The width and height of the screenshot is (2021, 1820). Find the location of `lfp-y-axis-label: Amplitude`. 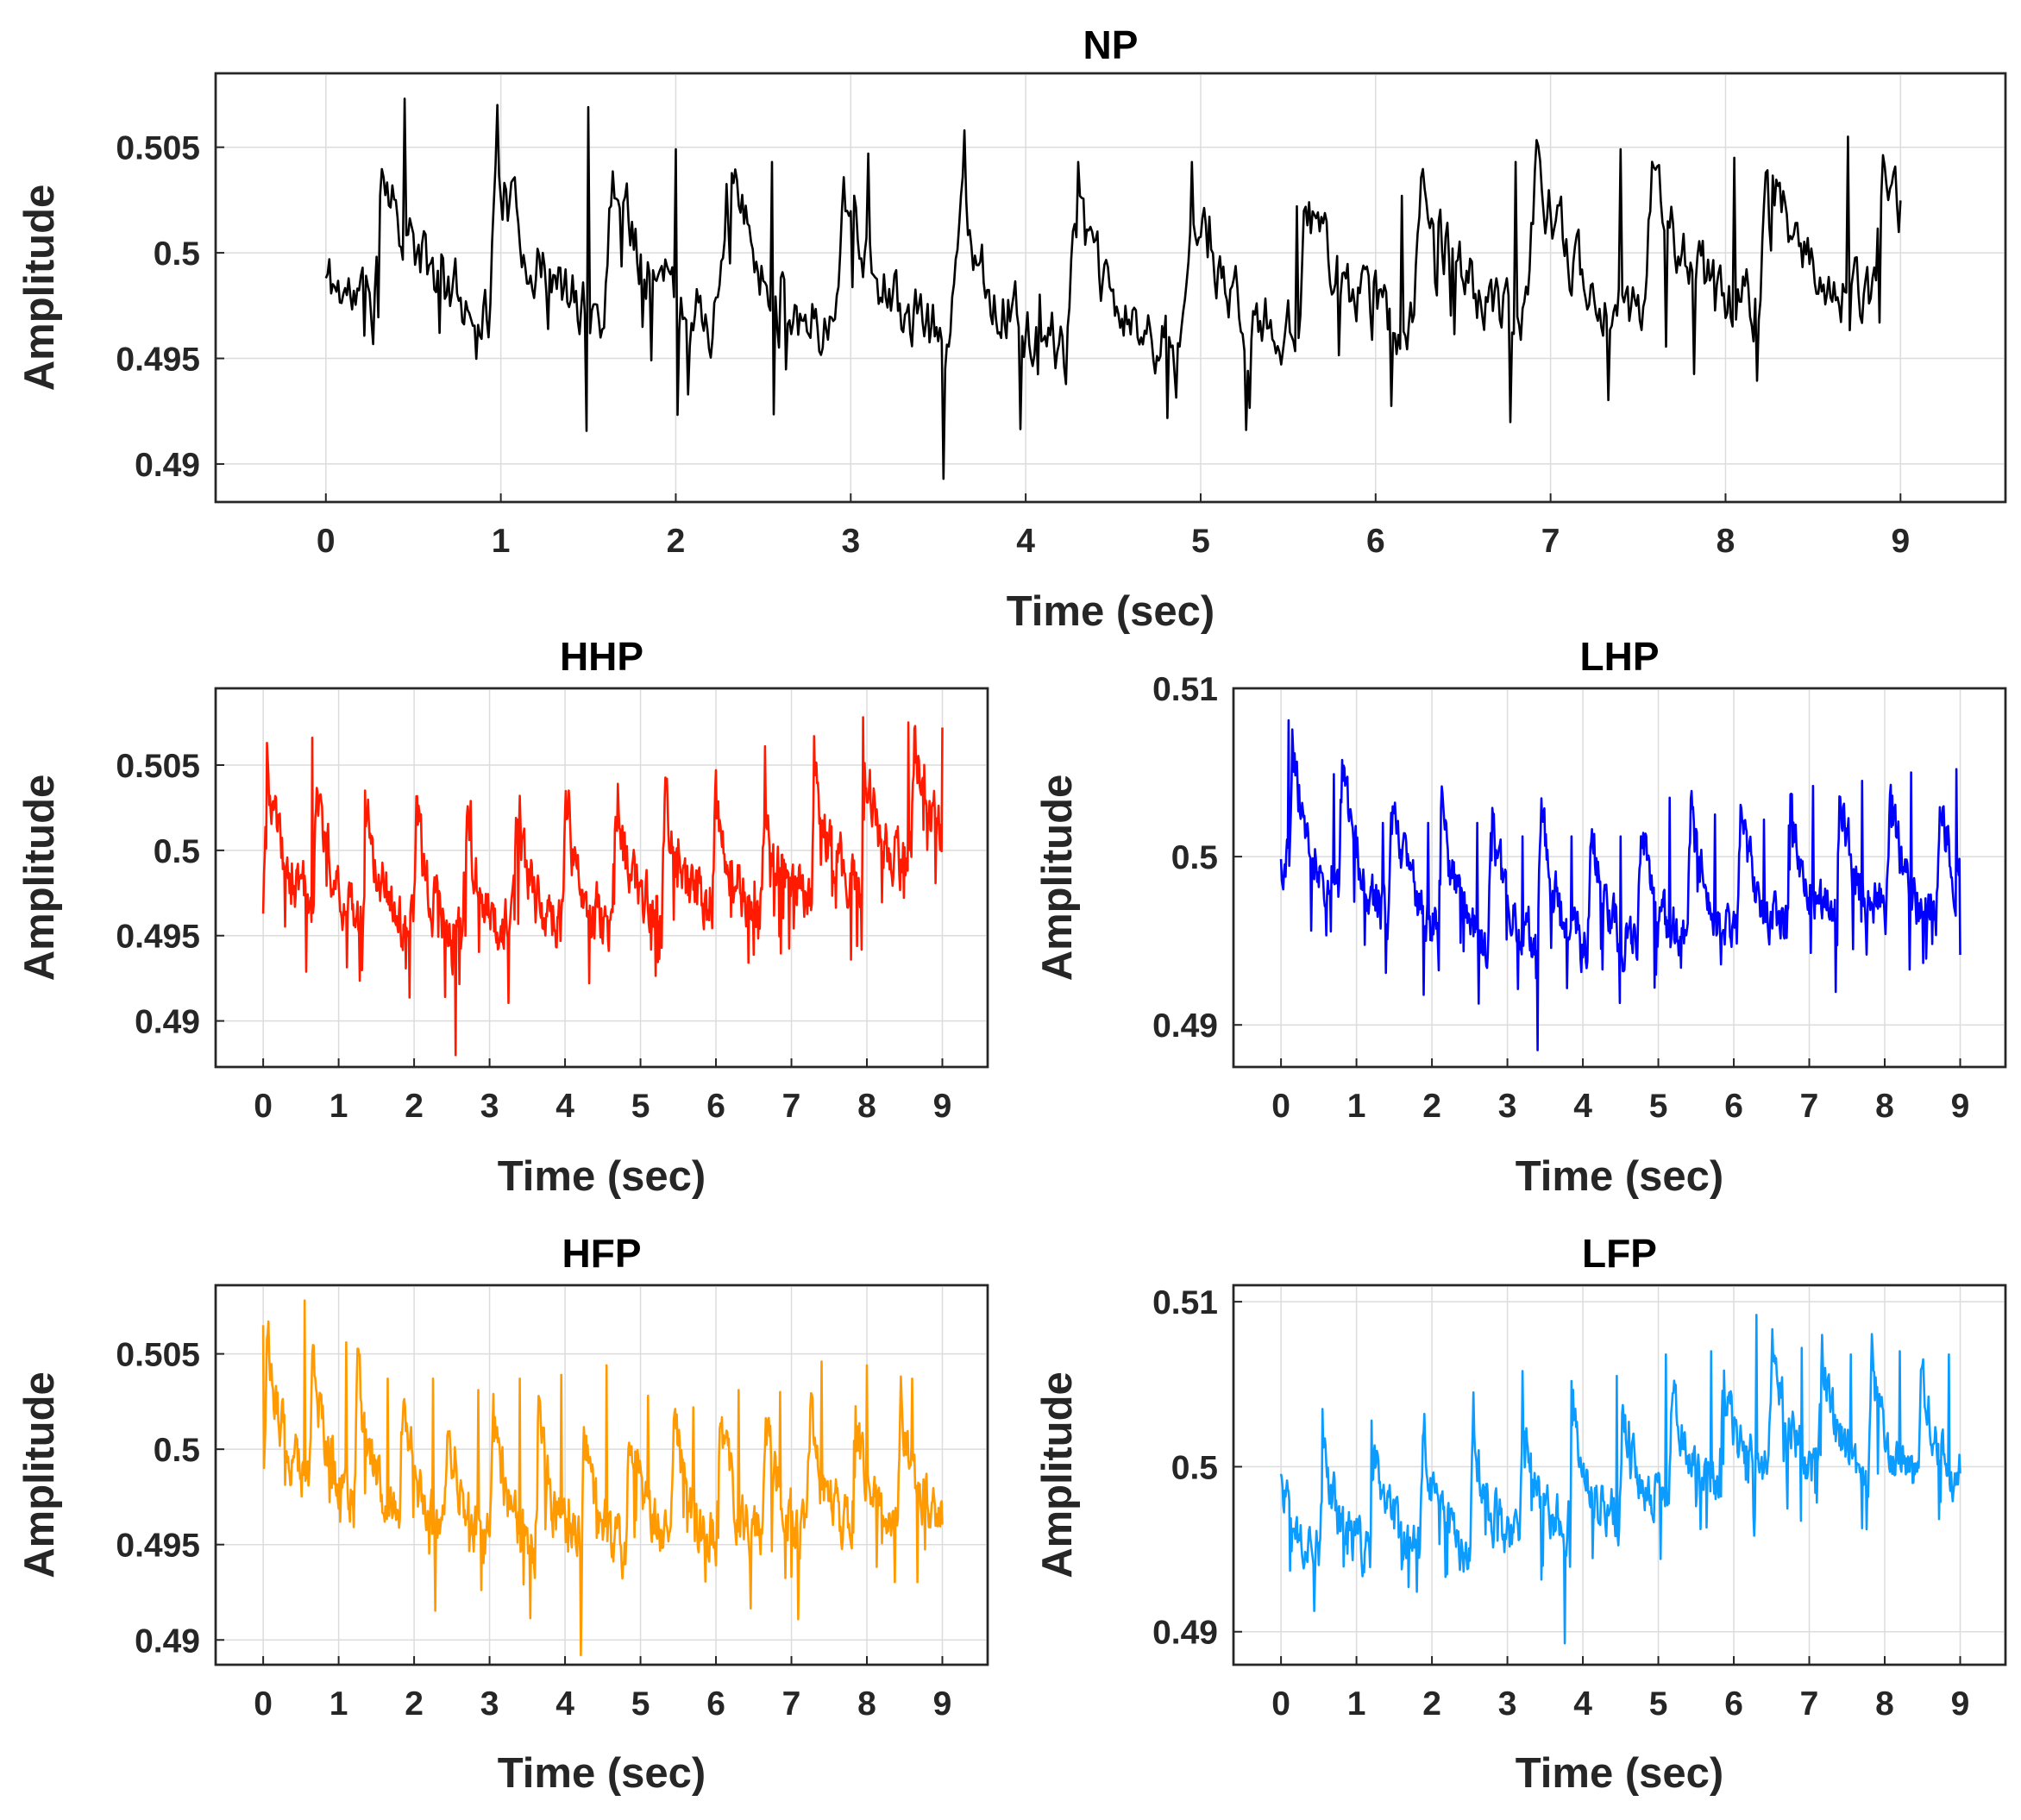

lfp-y-axis-label: Amplitude is located at coordinates (1057, 1474).